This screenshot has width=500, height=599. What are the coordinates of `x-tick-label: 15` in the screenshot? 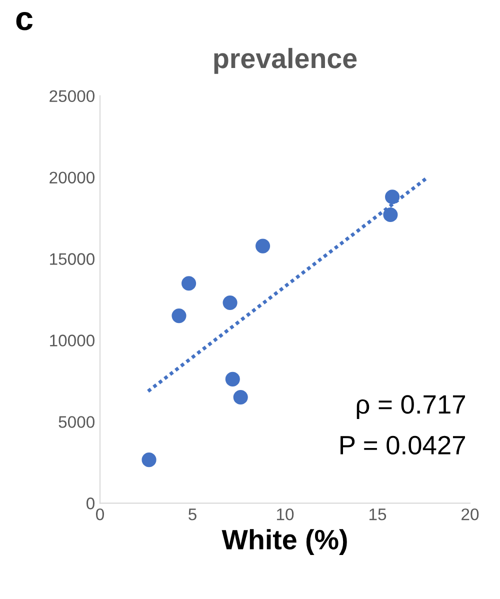 It's located at (378, 514).